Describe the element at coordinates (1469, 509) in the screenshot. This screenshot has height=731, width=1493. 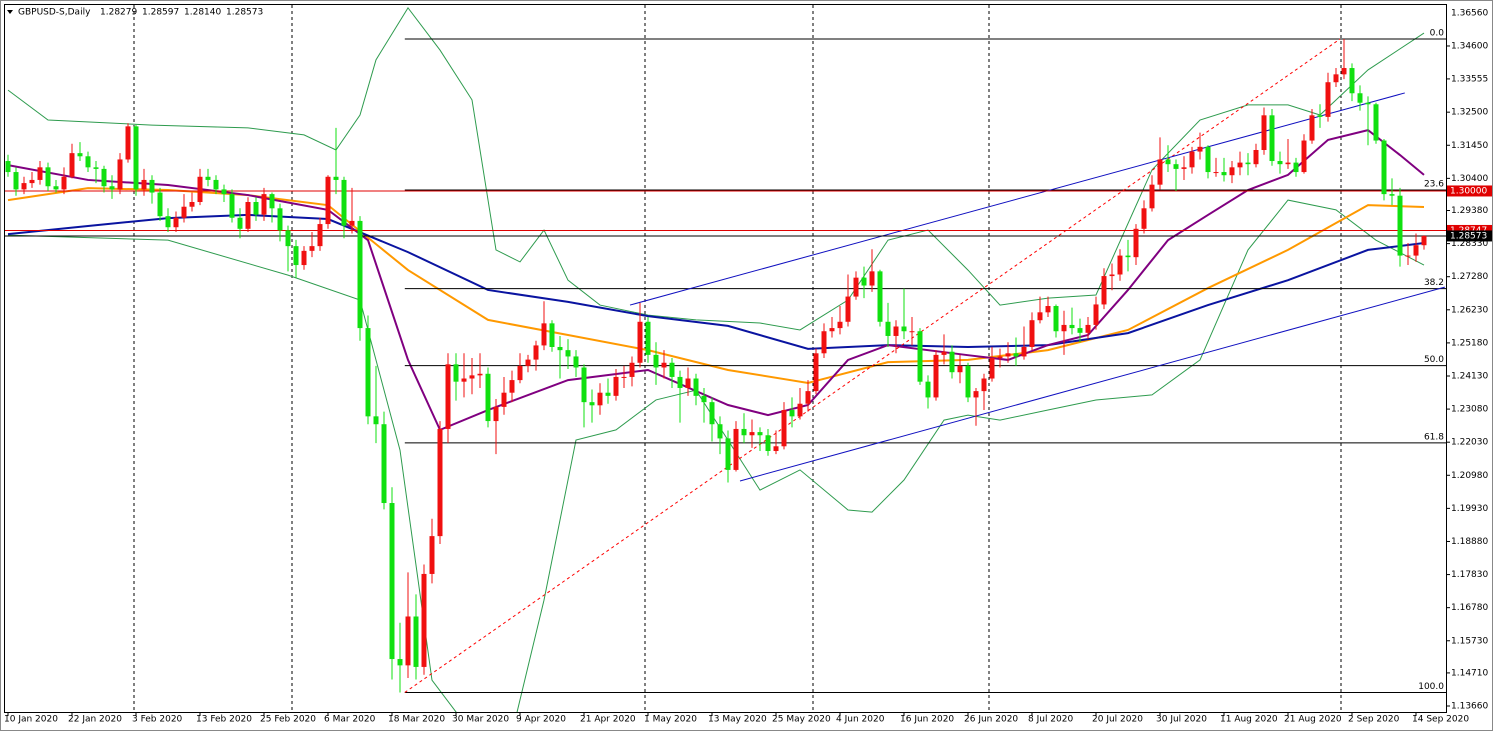
I see `y-tick-label: 1.19930` at that location.